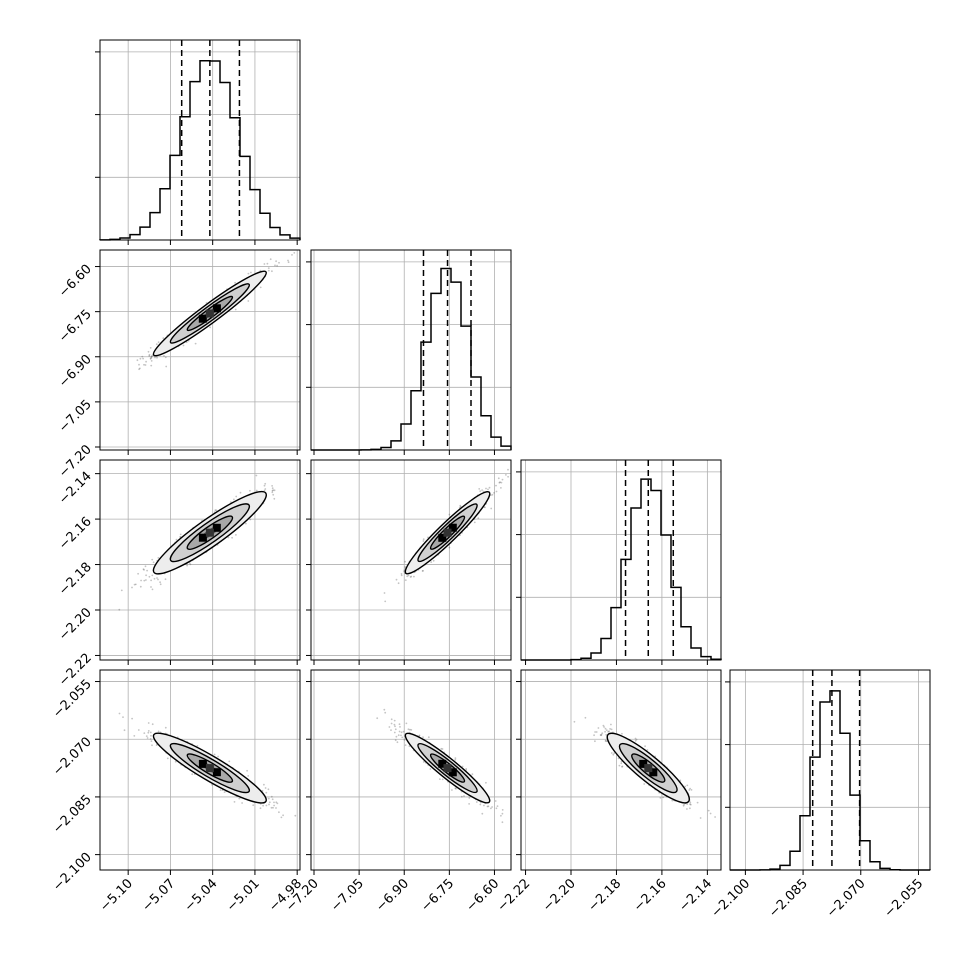 This screenshot has width=970, height=970. What do you see at coordinates (201, 895) in the screenshot?
I see `x-tick-label: −5.04` at bounding box center [201, 895].